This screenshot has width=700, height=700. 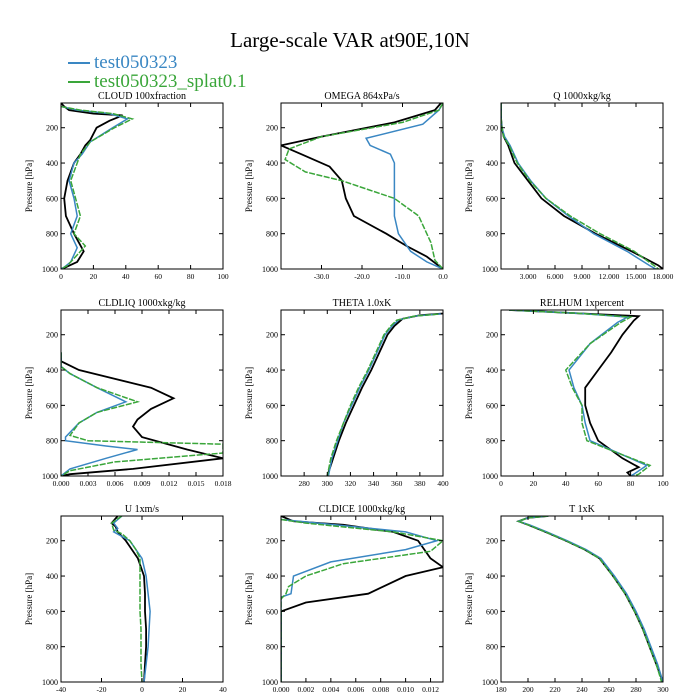 What do you see at coordinates (328, 483) in the screenshot?
I see `x-tick-label: 300` at bounding box center [328, 483].